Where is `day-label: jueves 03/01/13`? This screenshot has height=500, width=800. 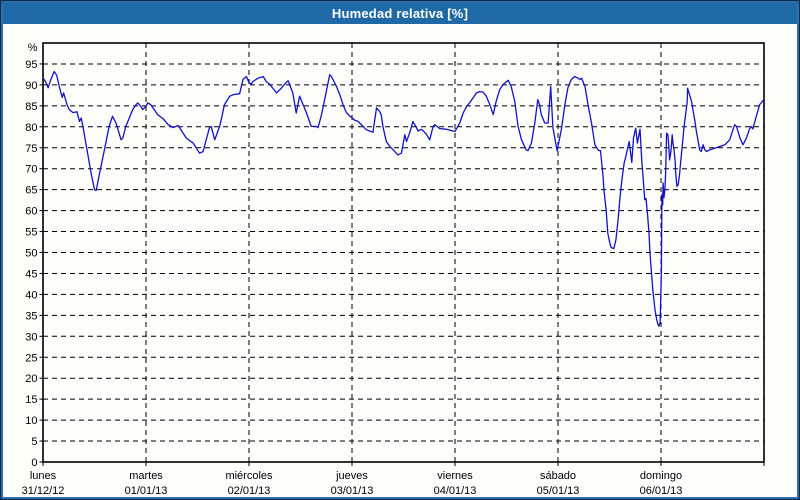 day-label: jueves 03/01/13 is located at coordinates (352, 483).